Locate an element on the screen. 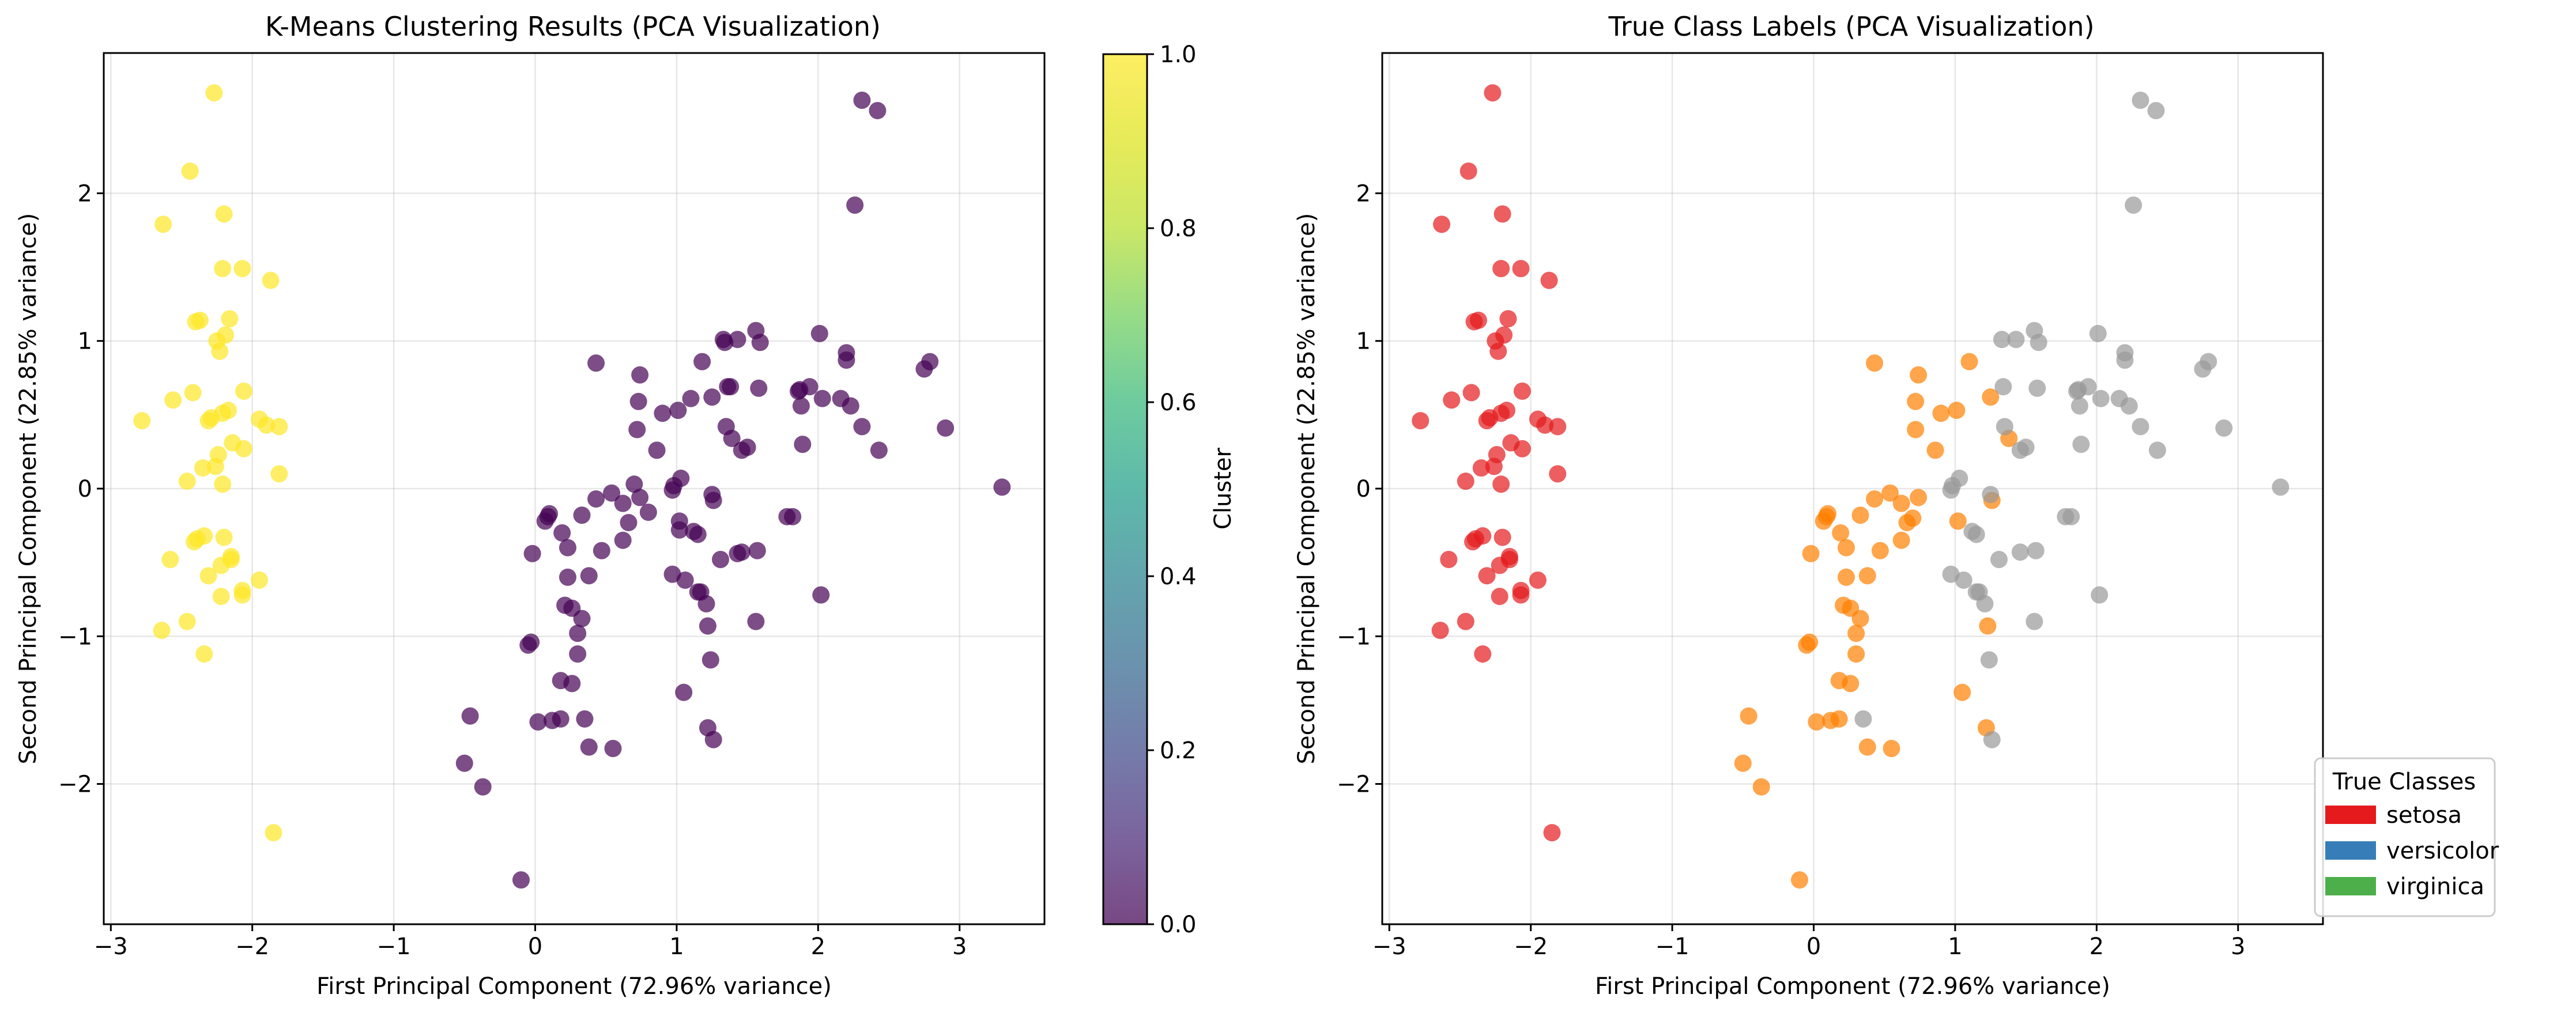 Image resolution: width=2576 pixels, height=1017 pixels. kmeans-x-tick-label: 2 is located at coordinates (818, 946).